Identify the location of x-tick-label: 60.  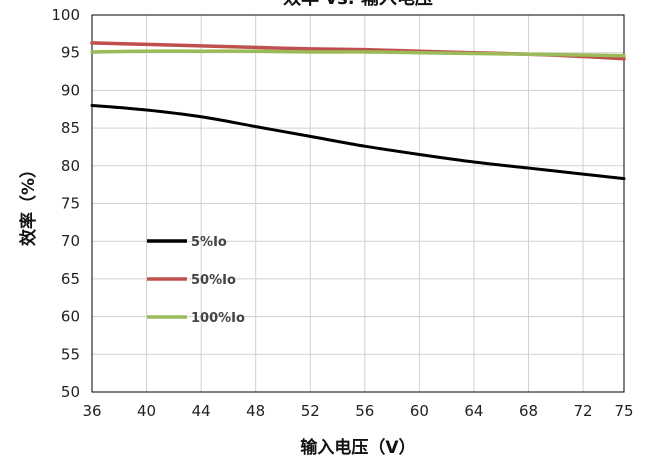
(419, 411).